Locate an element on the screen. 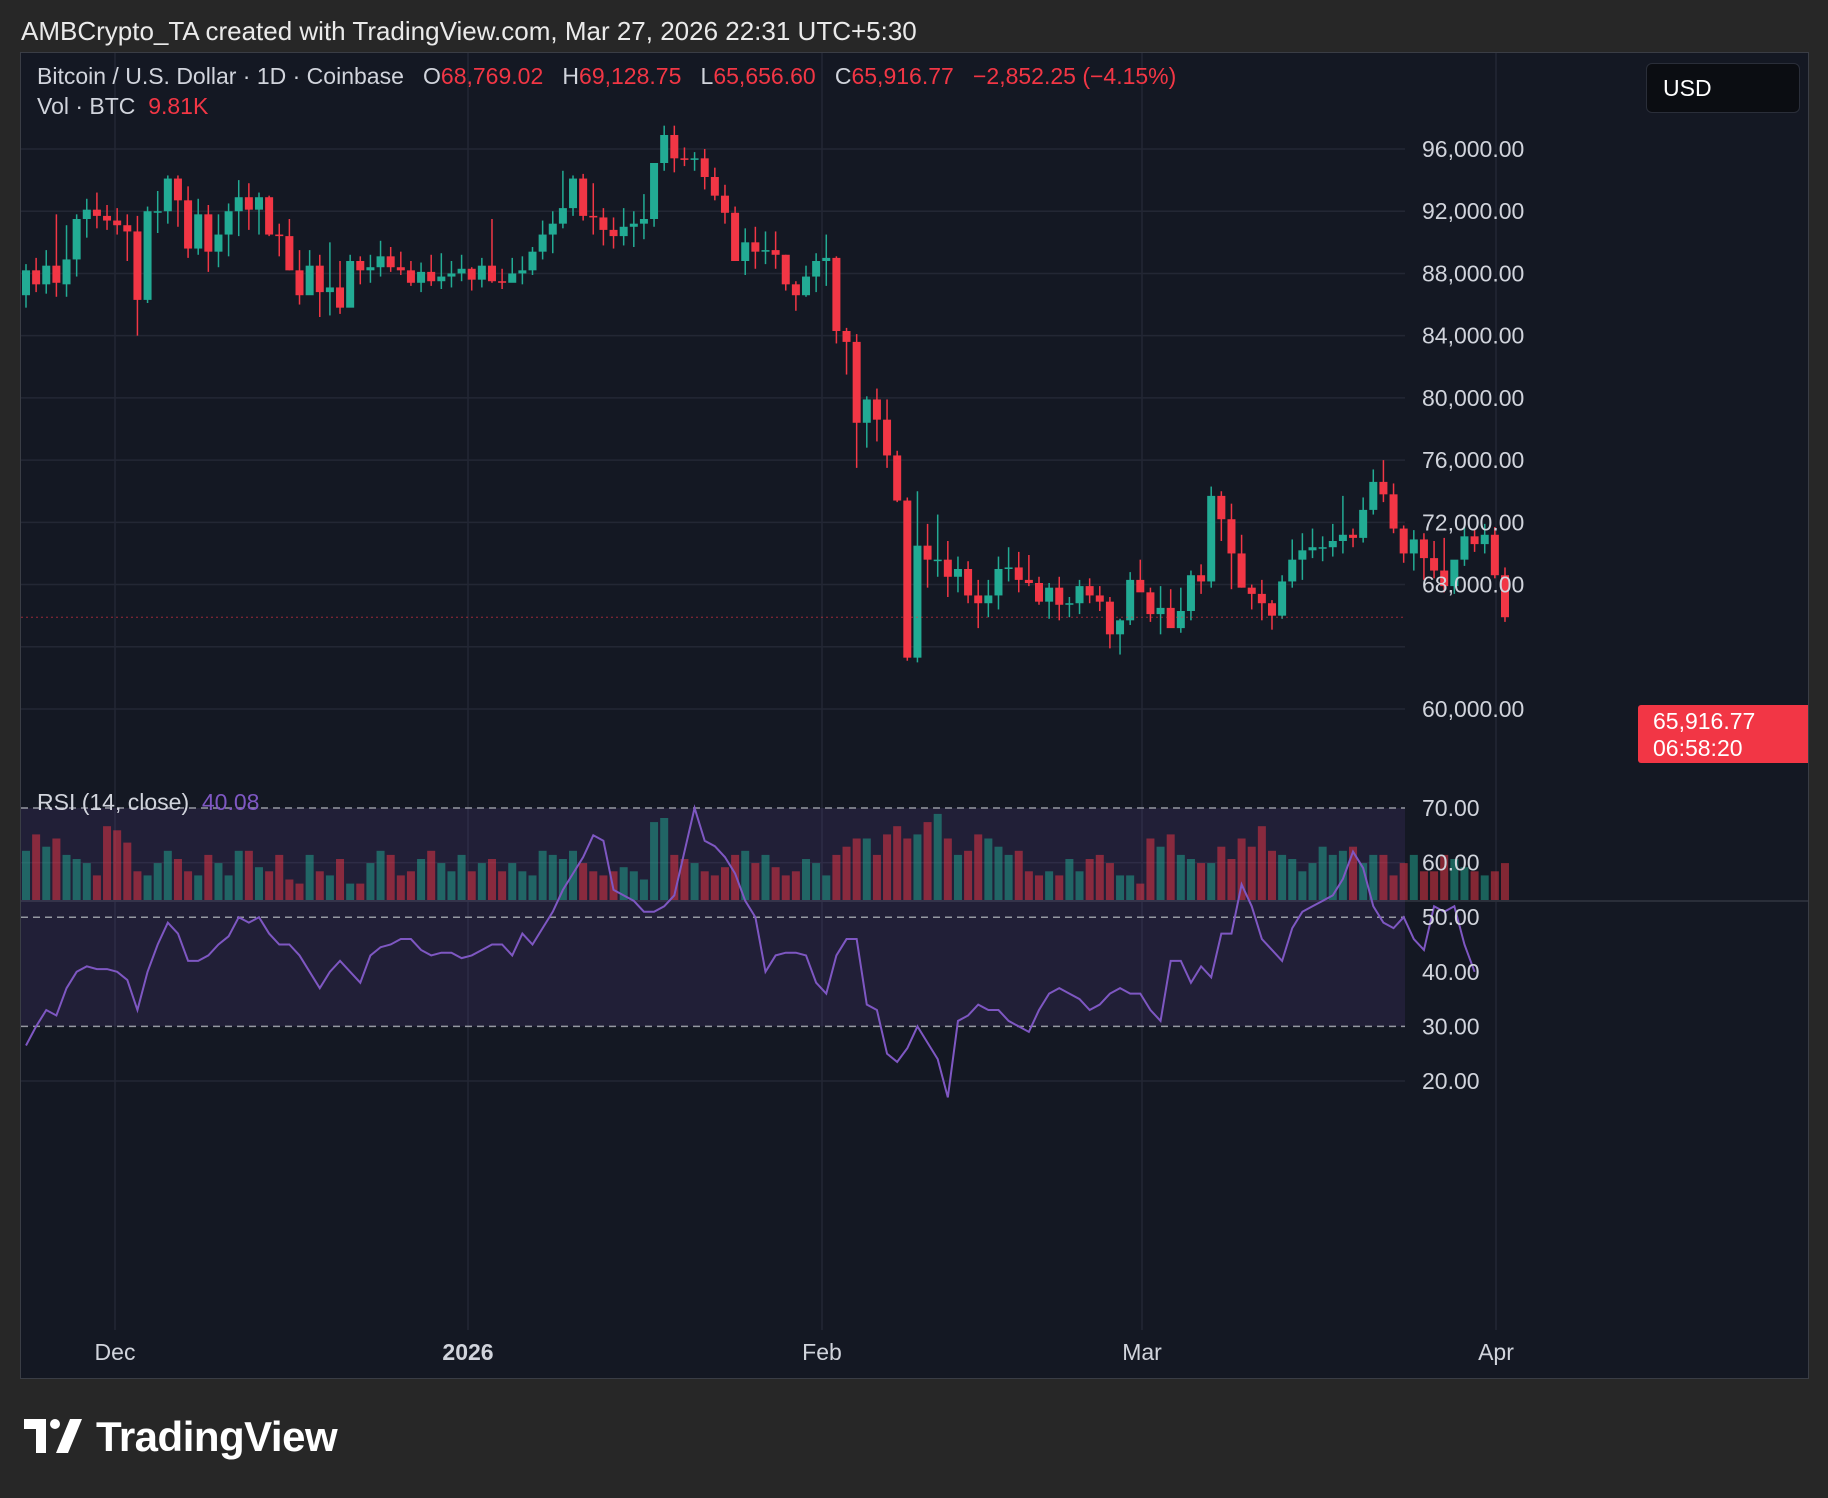 The image size is (1828, 1498). last-price: 65,916.77 is located at coordinates (1704, 721).